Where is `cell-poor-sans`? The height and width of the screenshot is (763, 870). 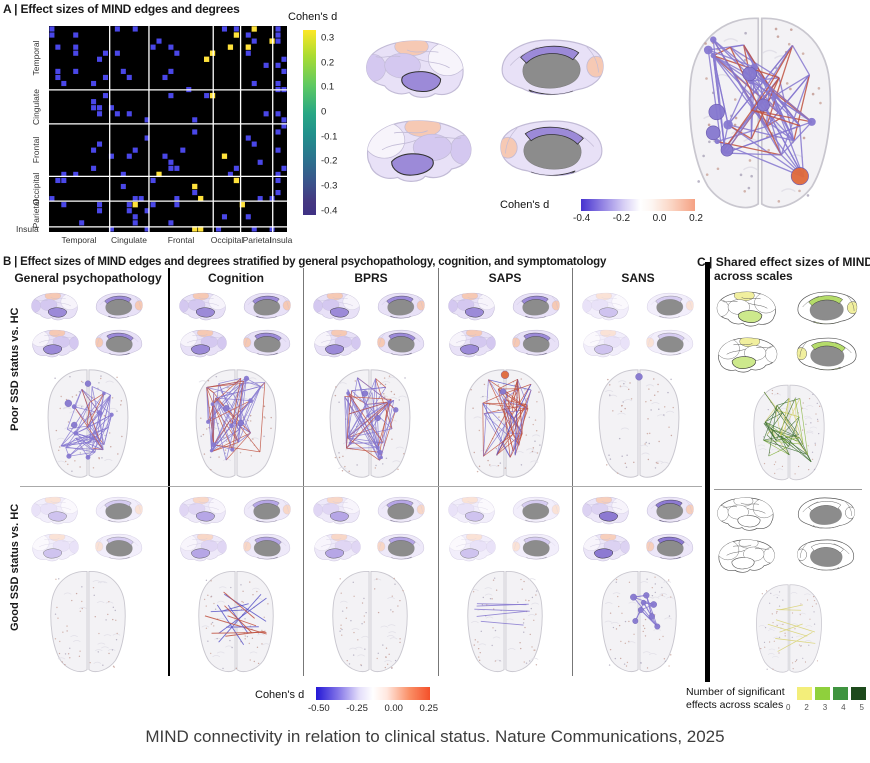
cell-poor-sans is located at coordinates (639, 386).